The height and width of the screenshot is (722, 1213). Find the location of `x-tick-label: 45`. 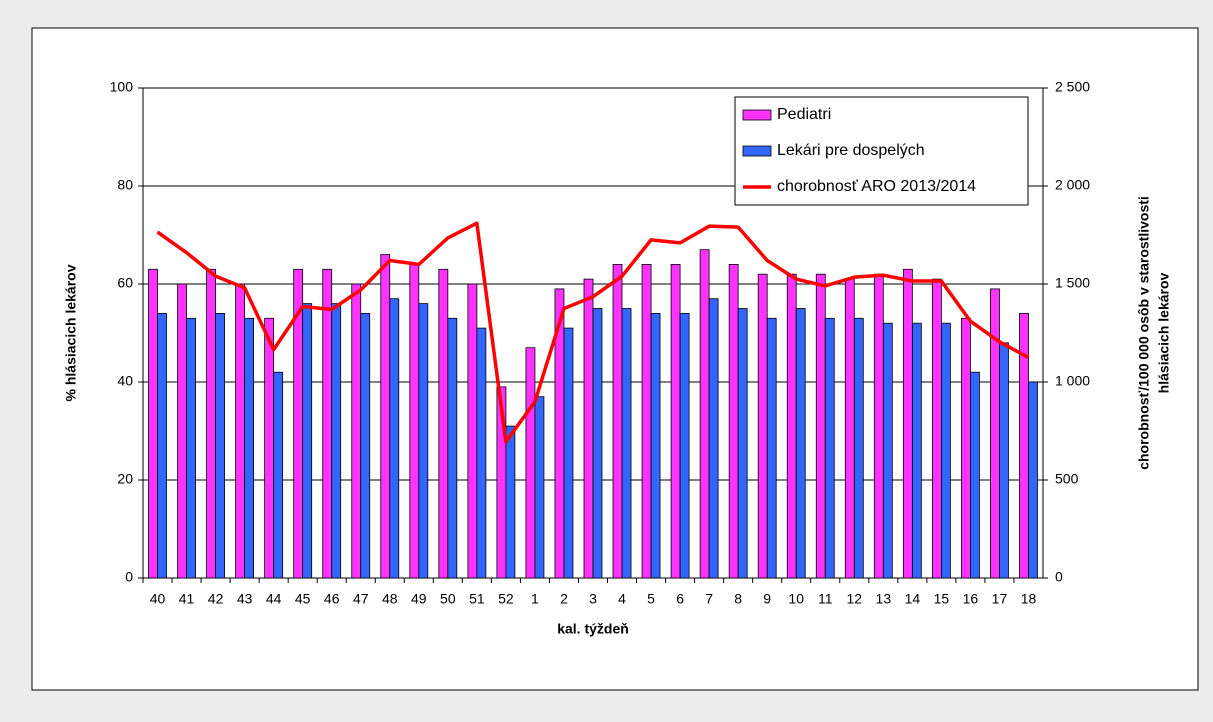

x-tick-label: 45 is located at coordinates (303, 599).